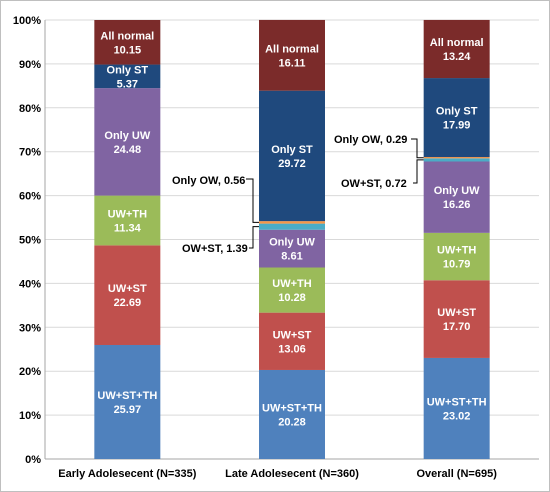  Describe the element at coordinates (128, 303) in the screenshot. I see `segment-value-label: 22.69` at that location.